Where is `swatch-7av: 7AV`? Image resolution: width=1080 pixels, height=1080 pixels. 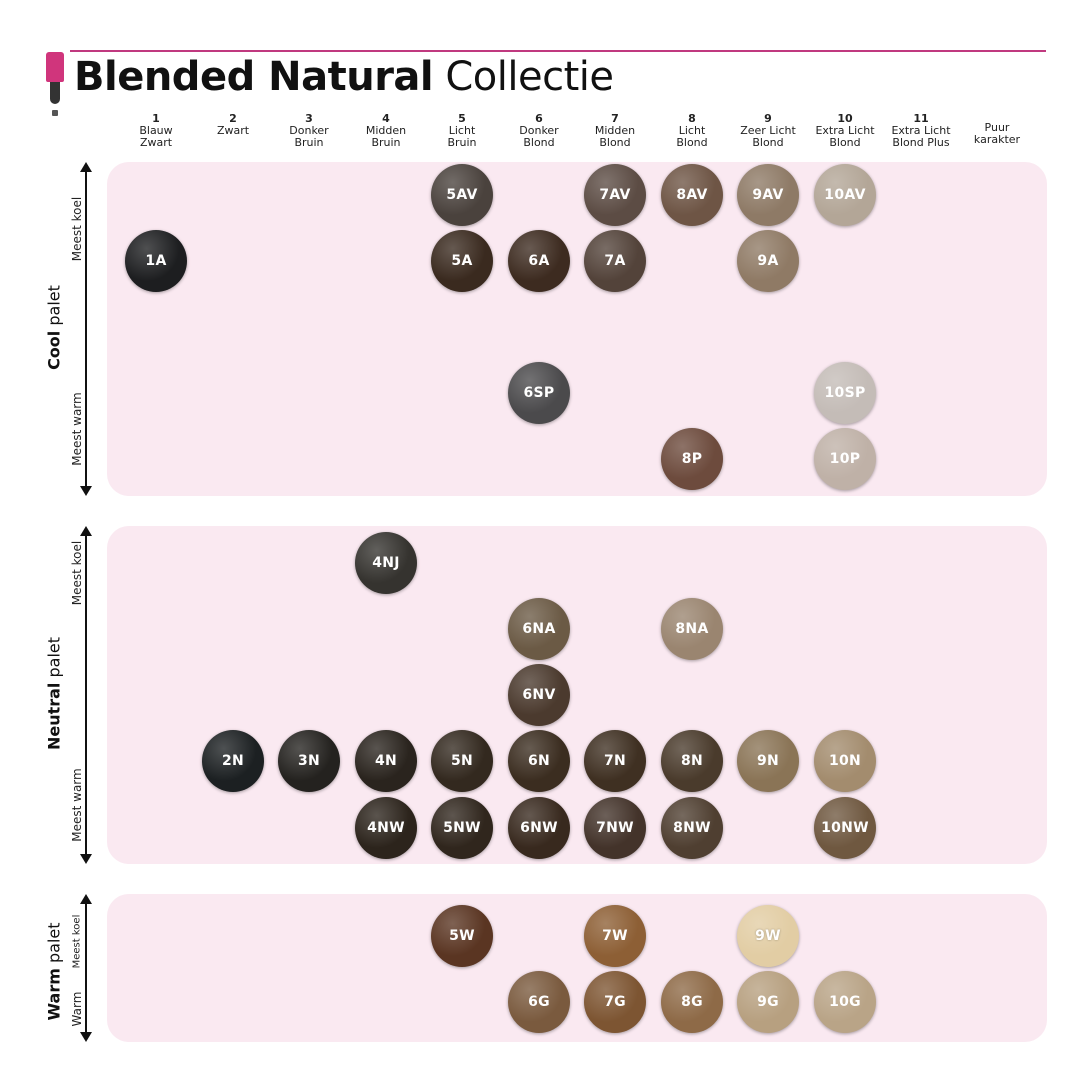
swatch-7av: 7AV is located at coordinates (615, 195).